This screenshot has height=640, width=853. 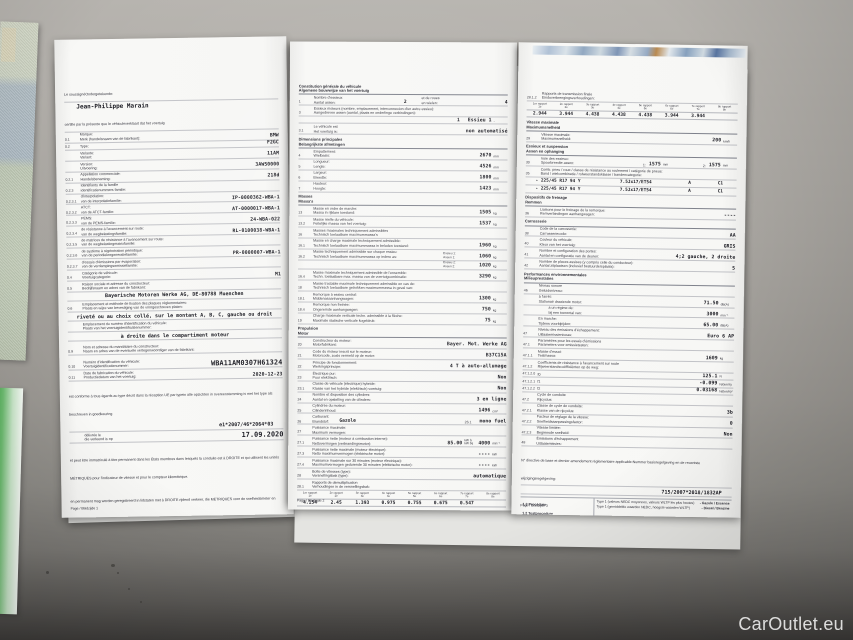 I want to click on field-value: non automatisé, so click(x=486, y=132).